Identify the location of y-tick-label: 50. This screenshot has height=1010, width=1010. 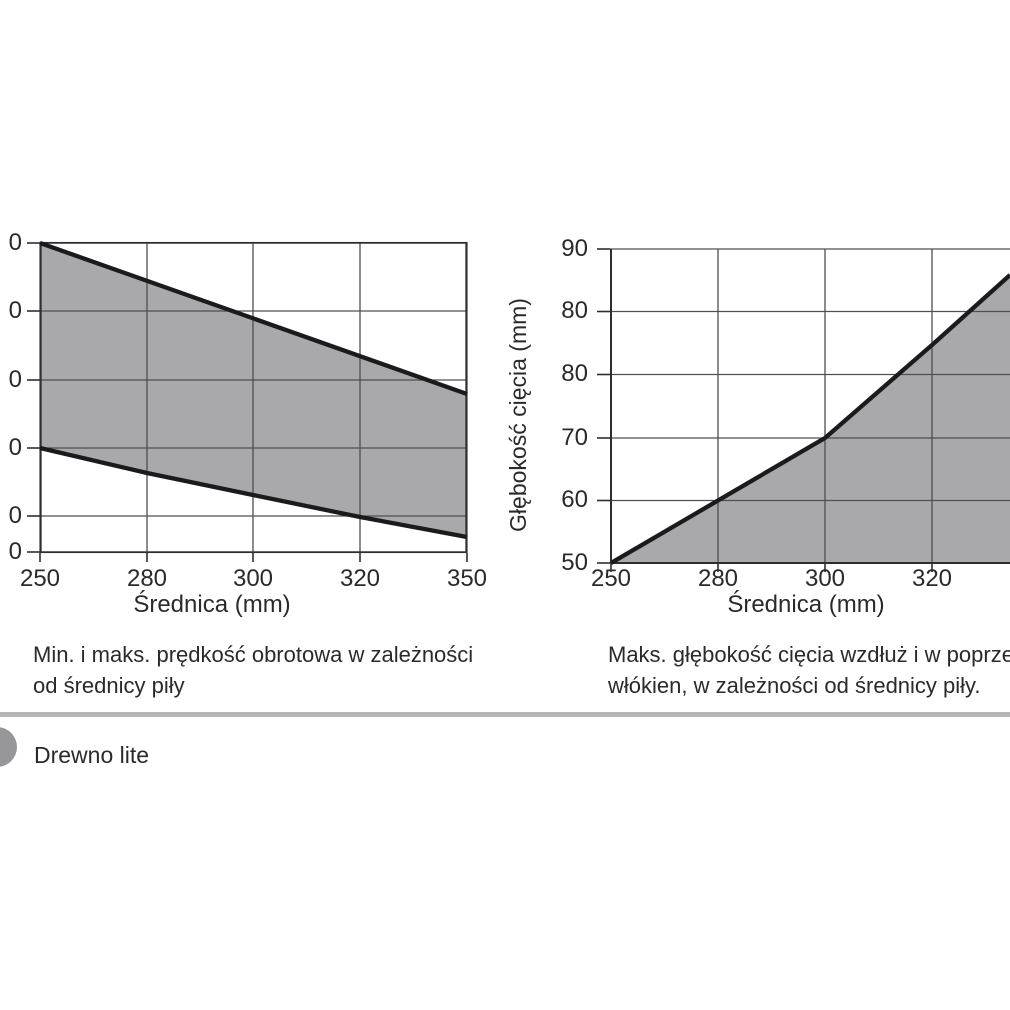
(574, 562).